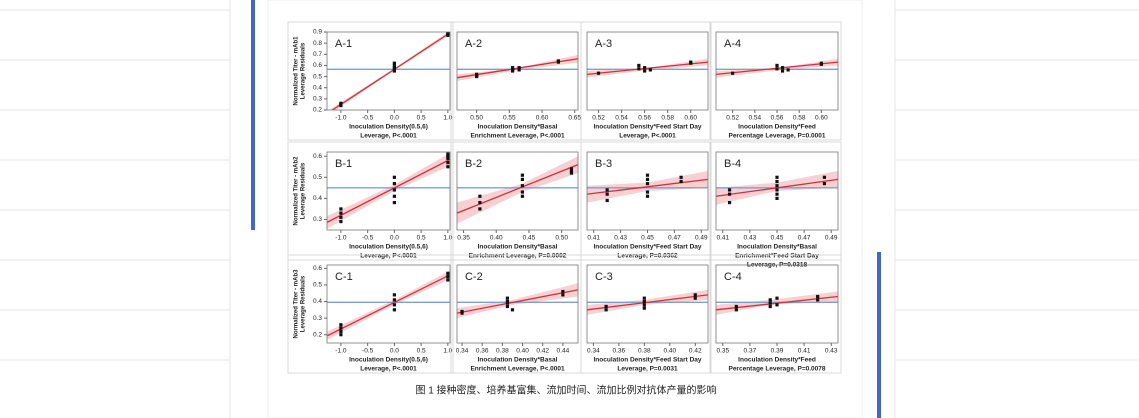  I want to click on x-tick-label: 0.50, so click(476, 118).